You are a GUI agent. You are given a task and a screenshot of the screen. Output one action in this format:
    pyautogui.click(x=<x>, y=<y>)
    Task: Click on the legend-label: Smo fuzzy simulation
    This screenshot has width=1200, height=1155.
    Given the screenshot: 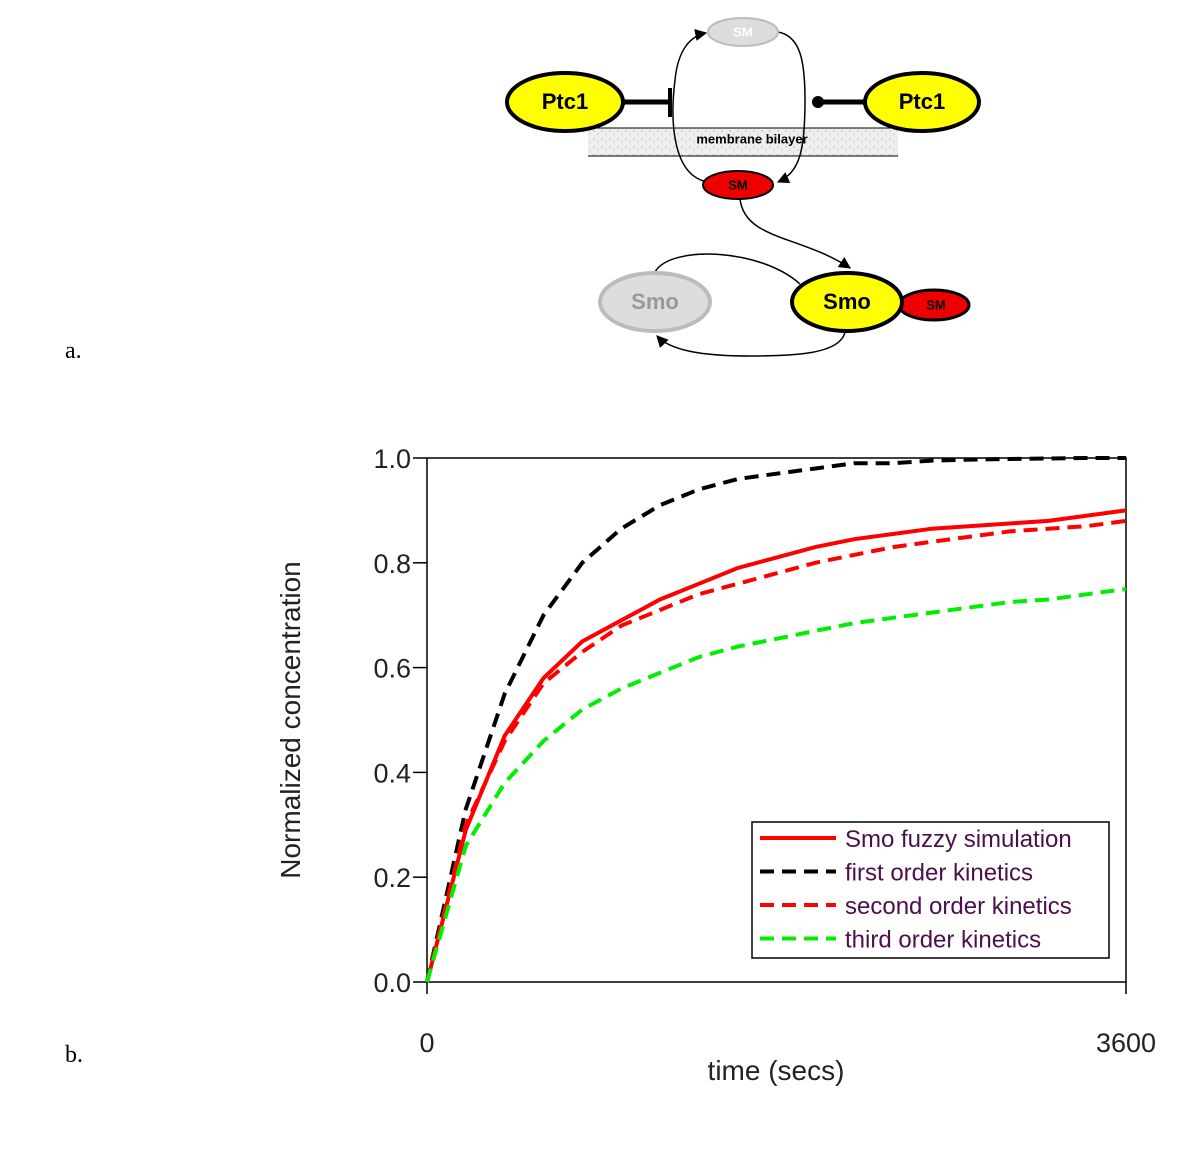 What is the action you would take?
    pyautogui.click(x=958, y=839)
    